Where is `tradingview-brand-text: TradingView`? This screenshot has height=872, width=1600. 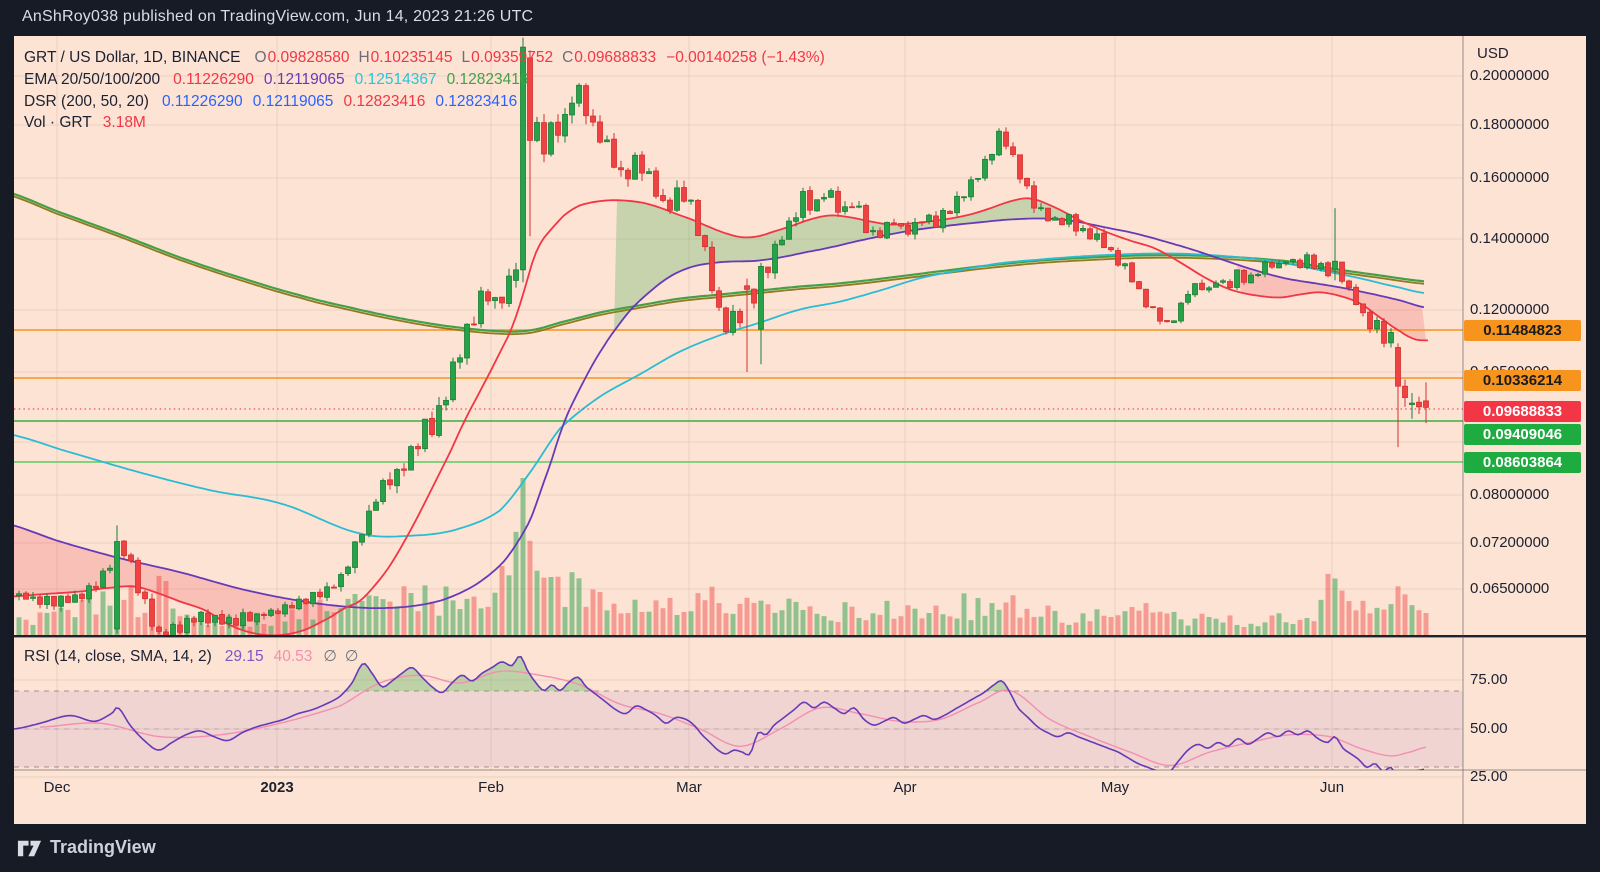 tradingview-brand-text: TradingView is located at coordinates (103, 847).